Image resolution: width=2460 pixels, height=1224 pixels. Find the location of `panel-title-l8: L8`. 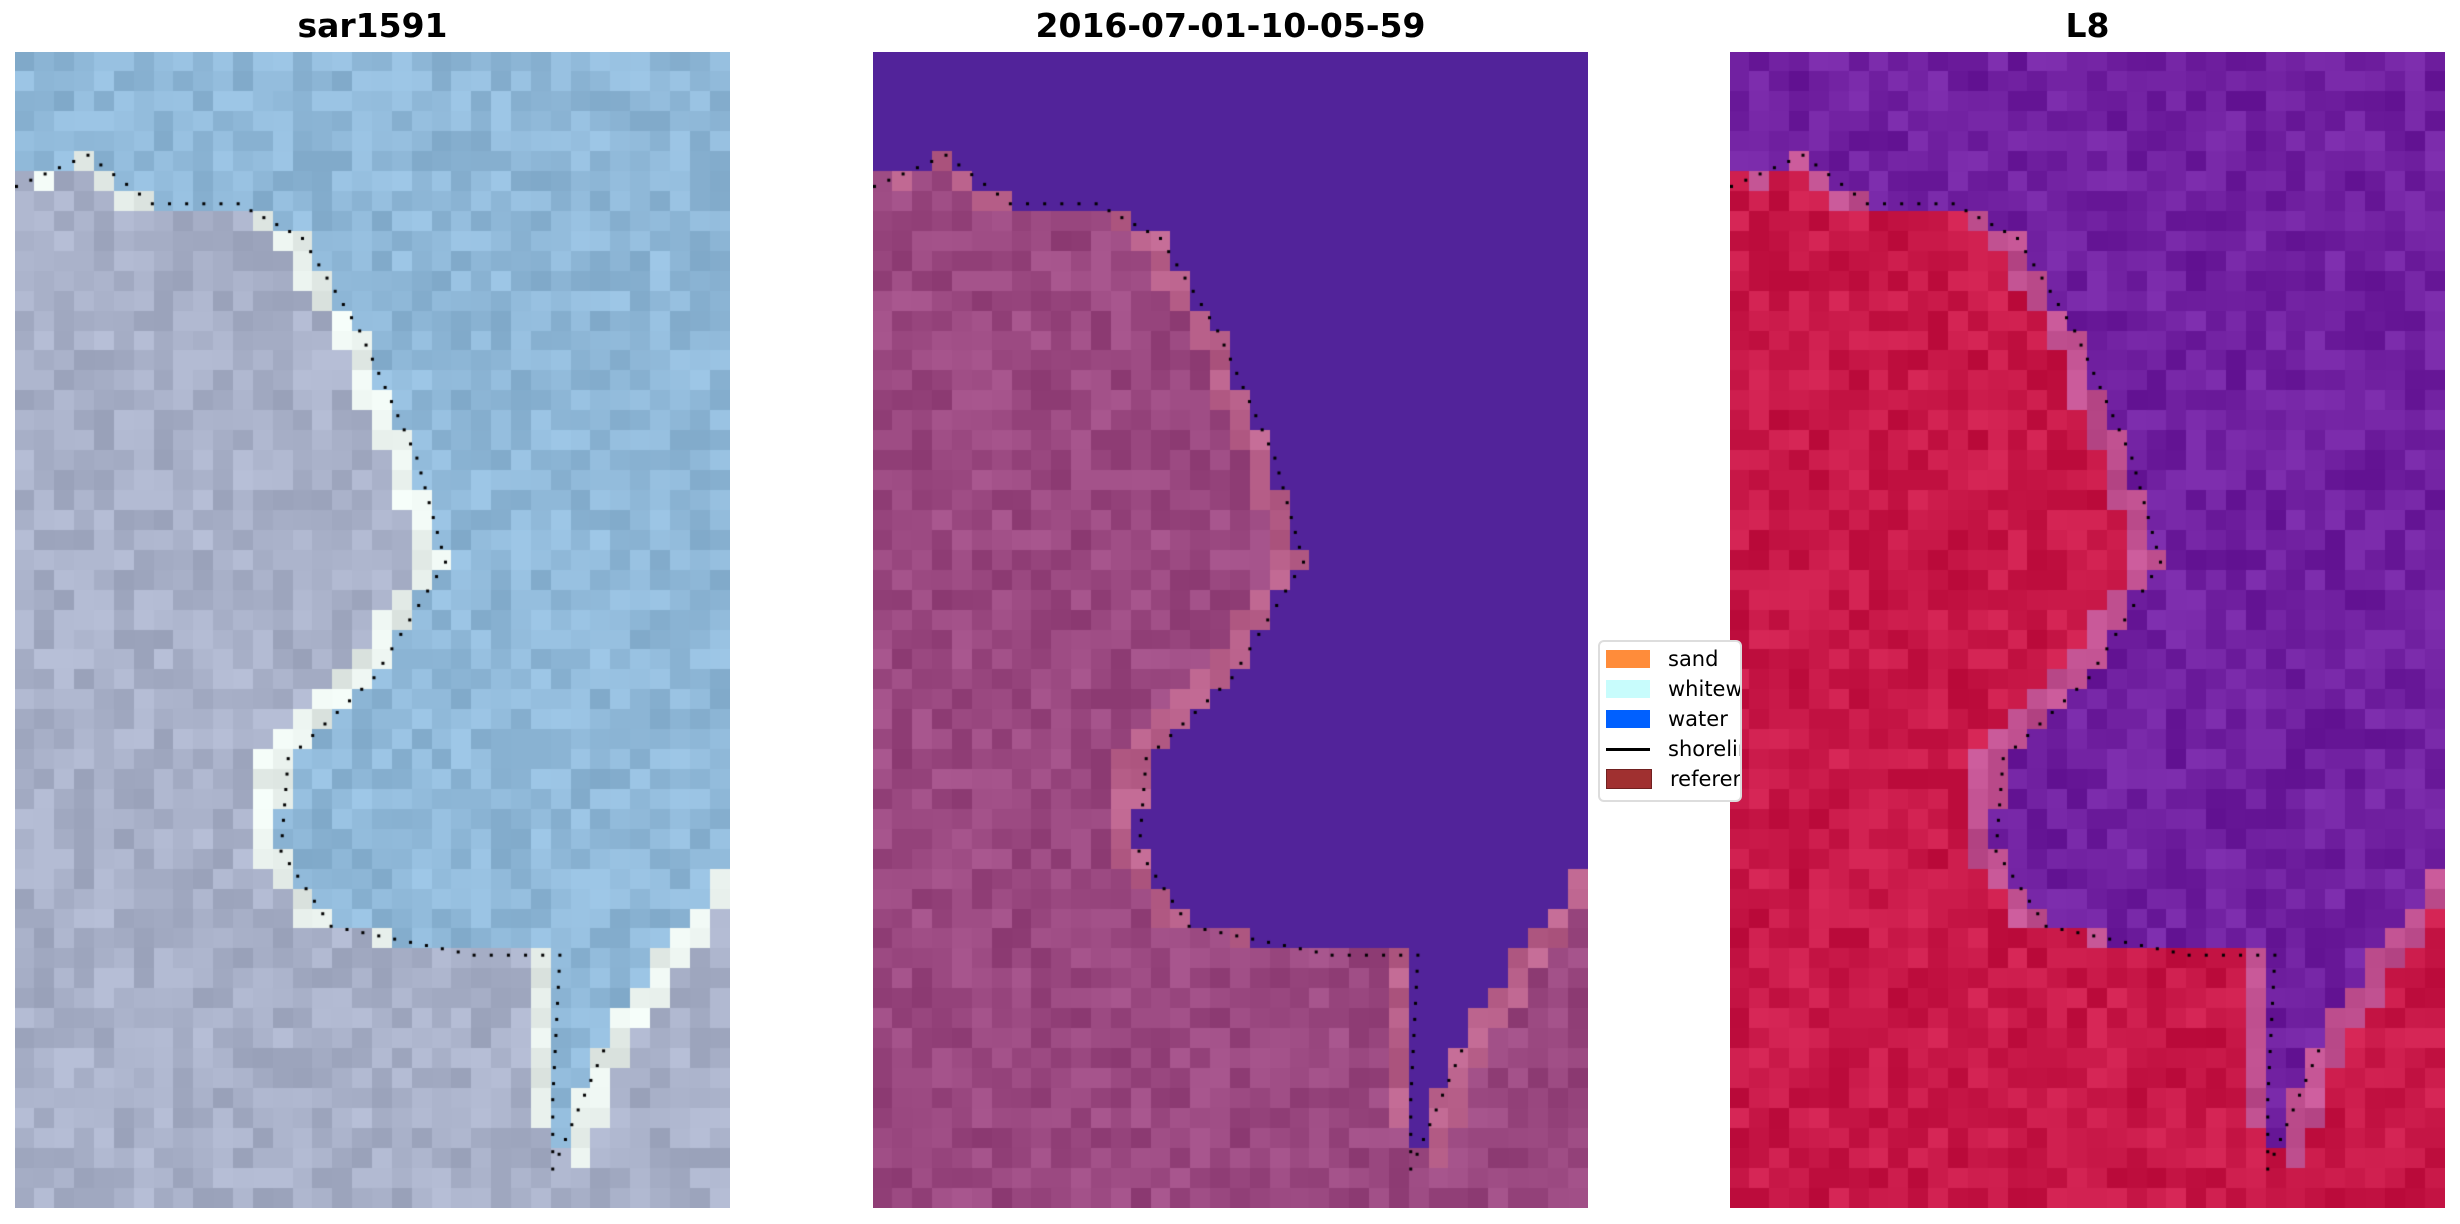

panel-title-l8: L8 is located at coordinates (2087, 25).